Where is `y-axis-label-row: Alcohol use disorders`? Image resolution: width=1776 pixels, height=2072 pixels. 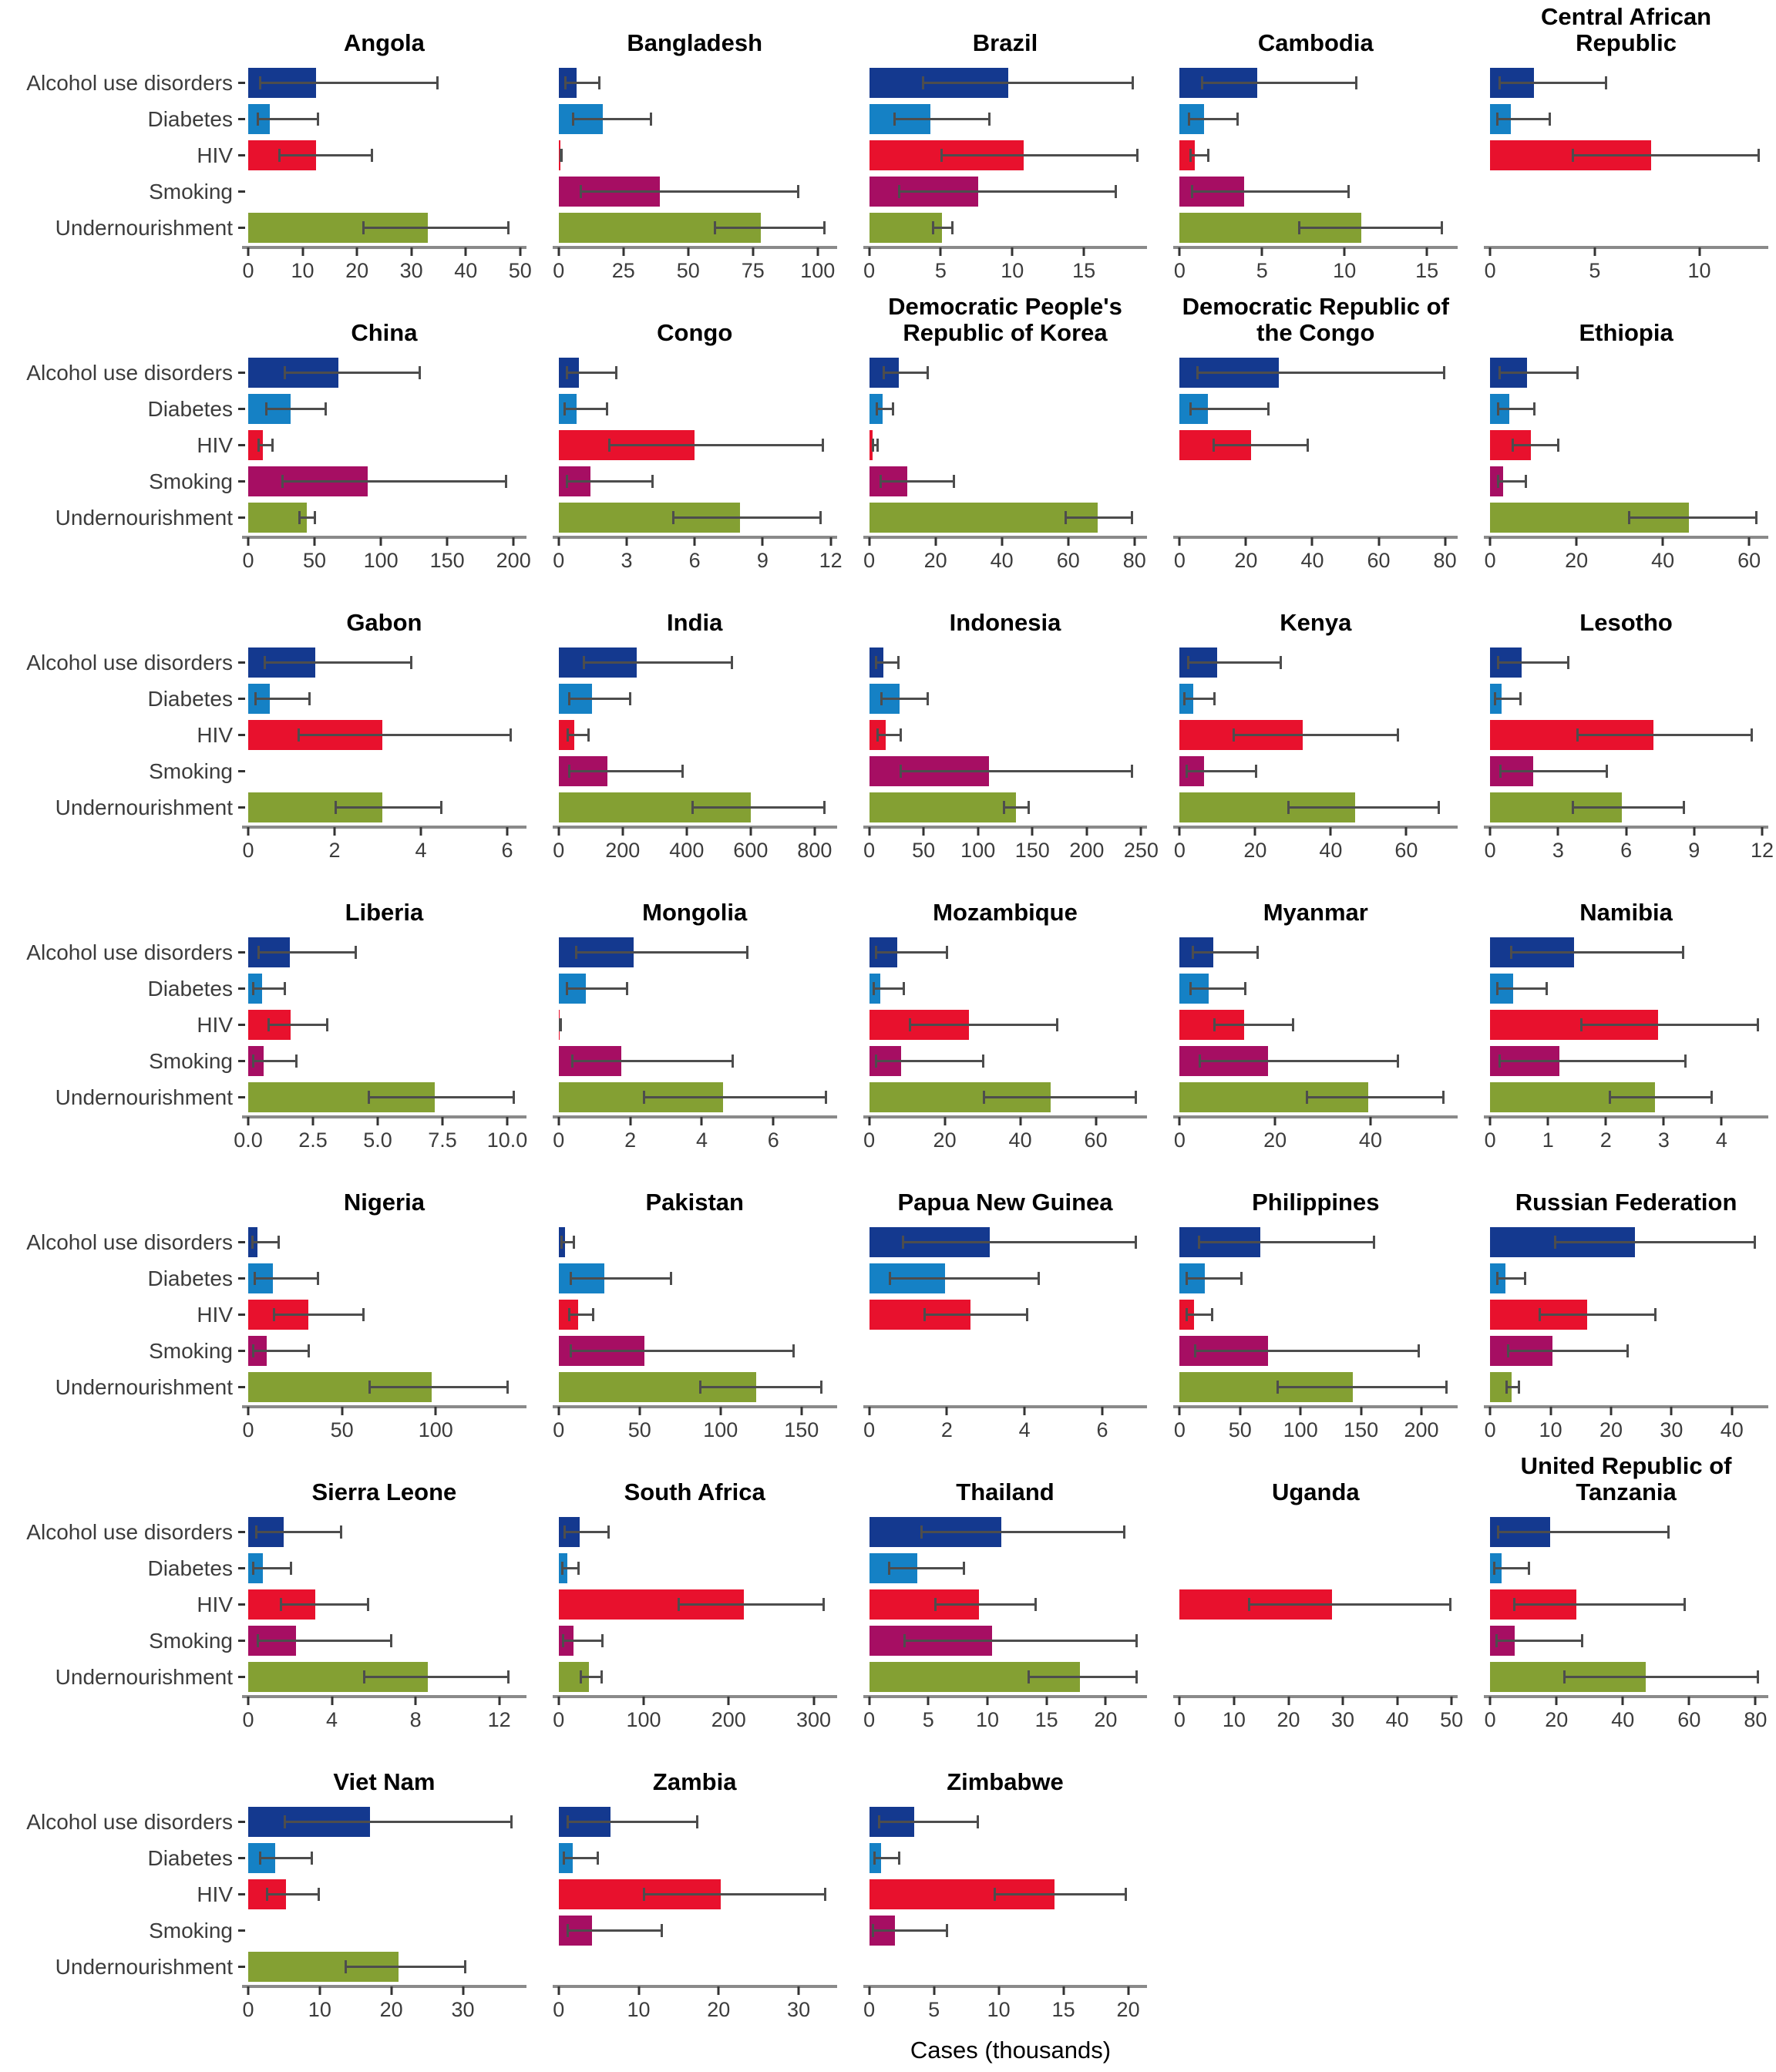
y-axis-label-row: Alcohol use disorders is located at coordinates (123, 1532).